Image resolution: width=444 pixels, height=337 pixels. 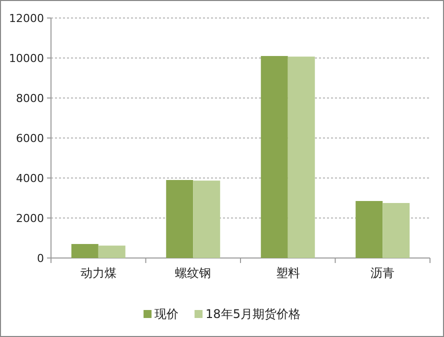 I want to click on y-tick-label: 12000, so click(x=26, y=18).